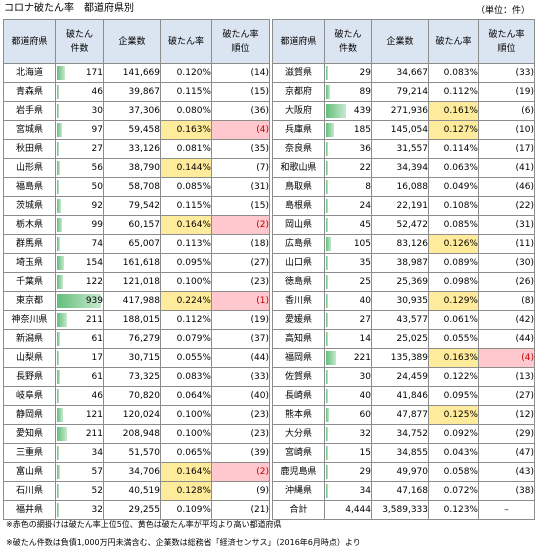  Describe the element at coordinates (29, 244) in the screenshot. I see `prefecture-cell: 群馬県` at that location.